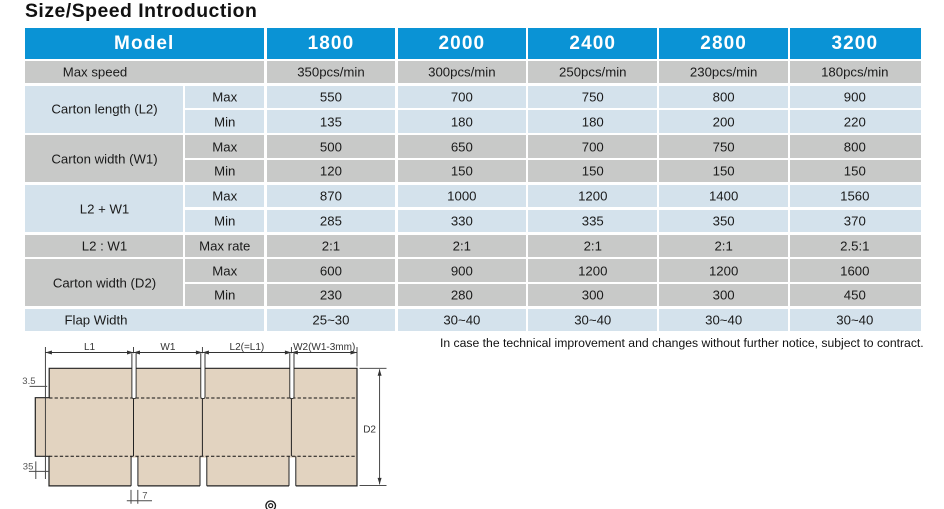 Image resolution: width=944 pixels, height=509 pixels. What do you see at coordinates (369, 430) in the screenshot?
I see `svg-text: D2` at bounding box center [369, 430].